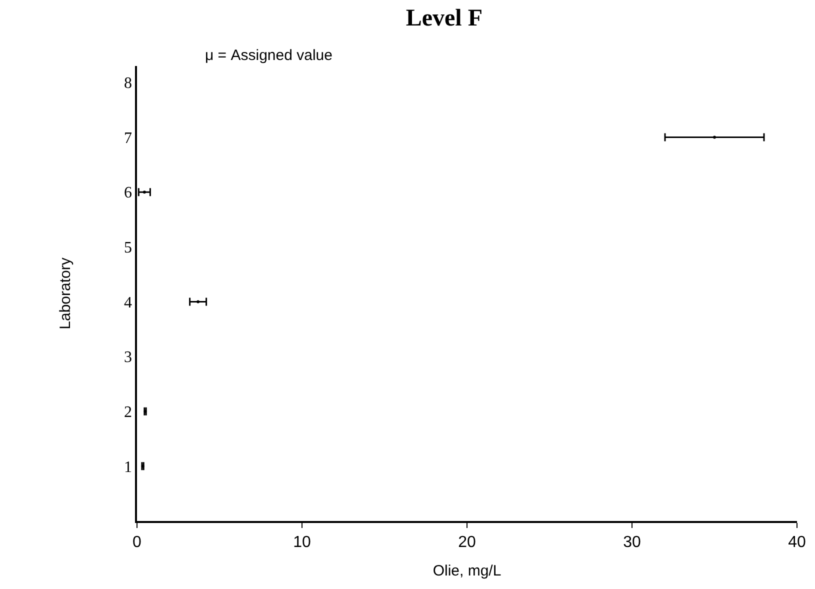 Image resolution: width=815 pixels, height=589 pixels. I want to click on chart-title: Level F, so click(444, 19).